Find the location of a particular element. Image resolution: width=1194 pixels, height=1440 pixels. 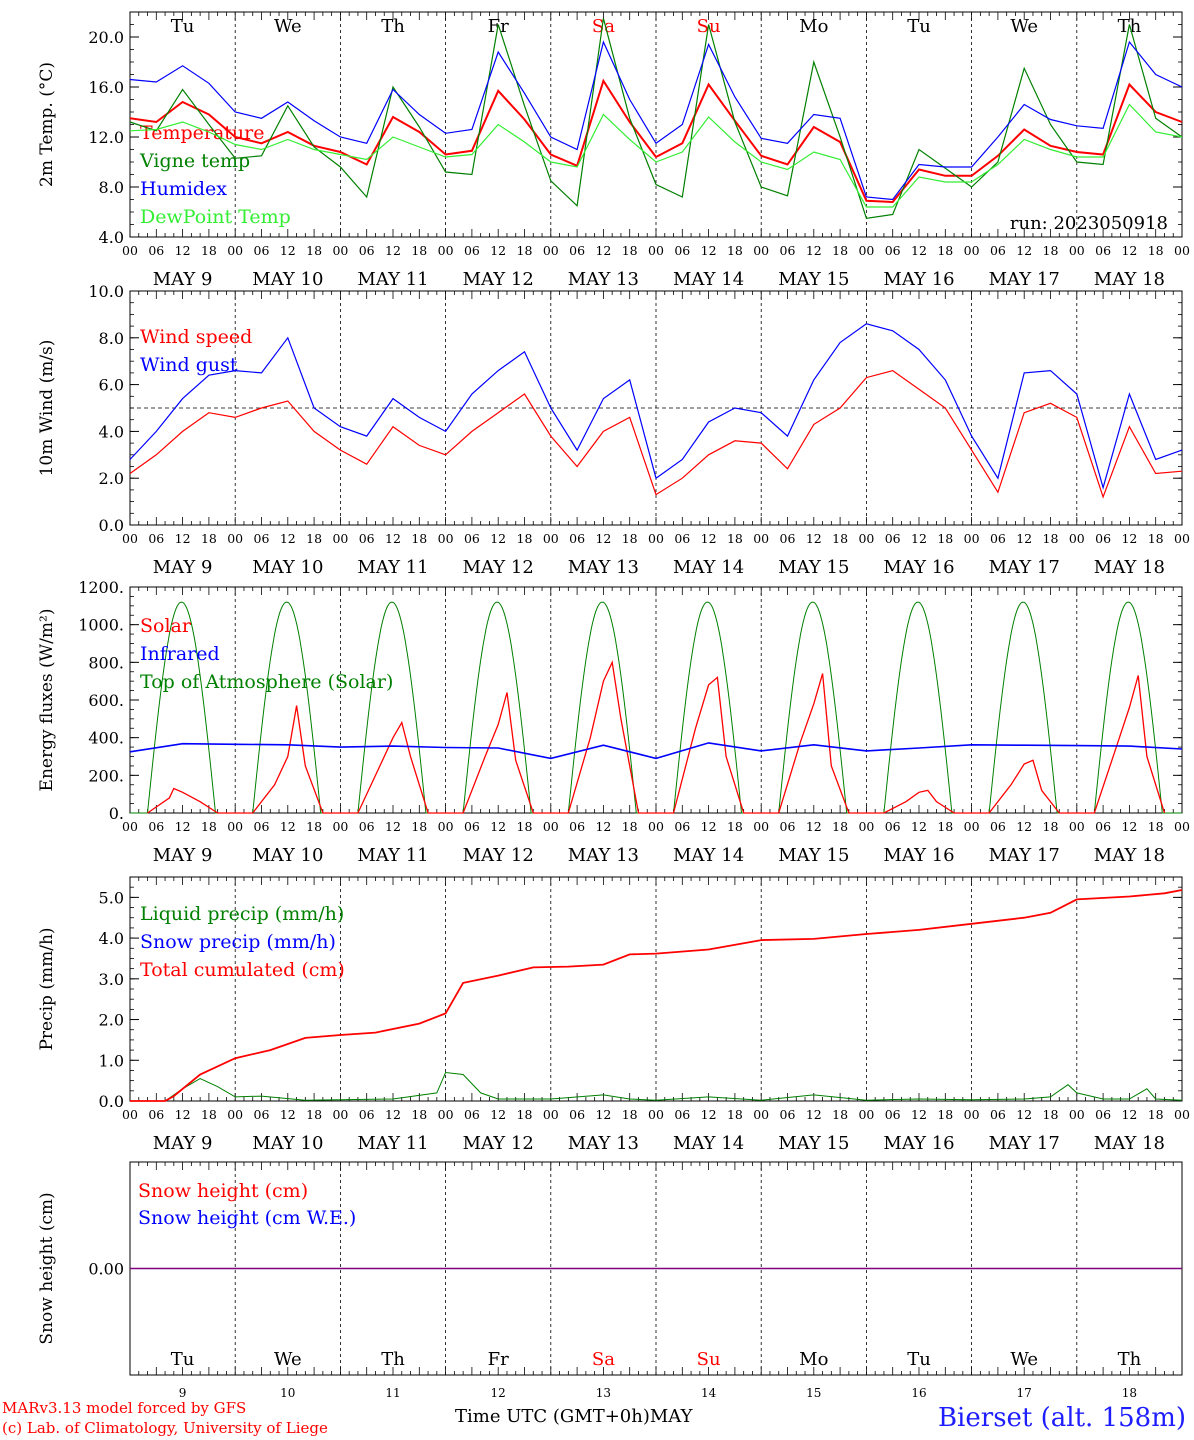

legend-entry: Total cumulated (cm) is located at coordinates (242, 970).